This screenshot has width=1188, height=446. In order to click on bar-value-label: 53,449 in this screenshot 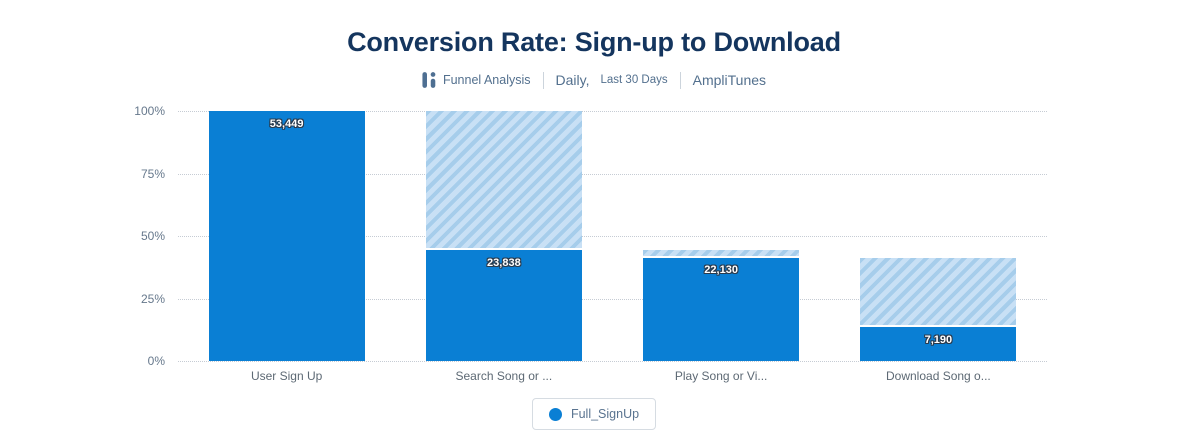, I will do `click(286, 124)`.